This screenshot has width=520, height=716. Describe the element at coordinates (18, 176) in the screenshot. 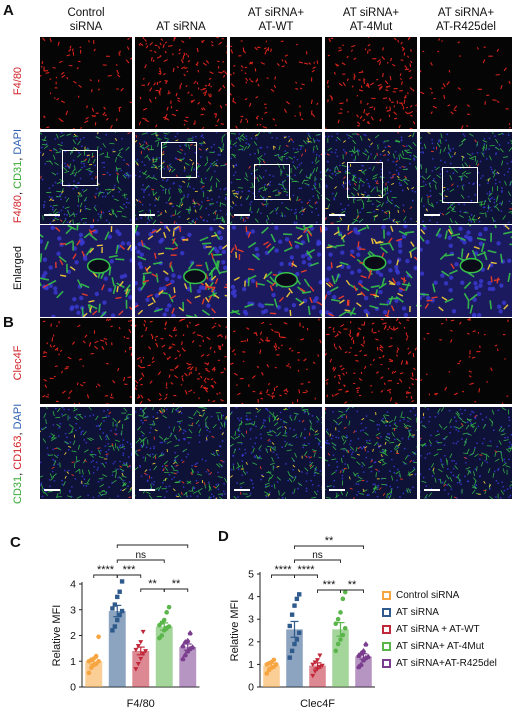

I see `row-label-merge-a: F4/80, CD31, DAPI` at that location.